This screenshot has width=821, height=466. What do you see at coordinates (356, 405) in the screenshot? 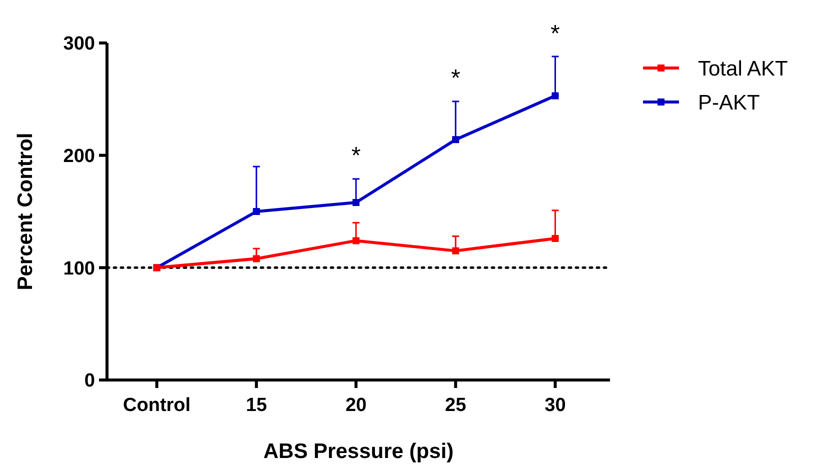
I see `x-tick-label: 20` at bounding box center [356, 405].